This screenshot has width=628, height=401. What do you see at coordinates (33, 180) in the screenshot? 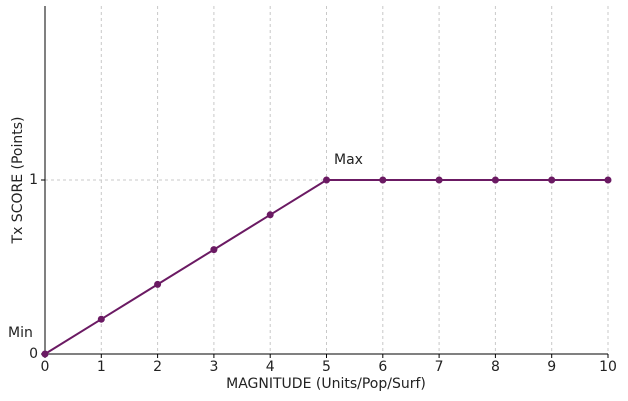
I see `y-tick-label: 1` at bounding box center [33, 180].